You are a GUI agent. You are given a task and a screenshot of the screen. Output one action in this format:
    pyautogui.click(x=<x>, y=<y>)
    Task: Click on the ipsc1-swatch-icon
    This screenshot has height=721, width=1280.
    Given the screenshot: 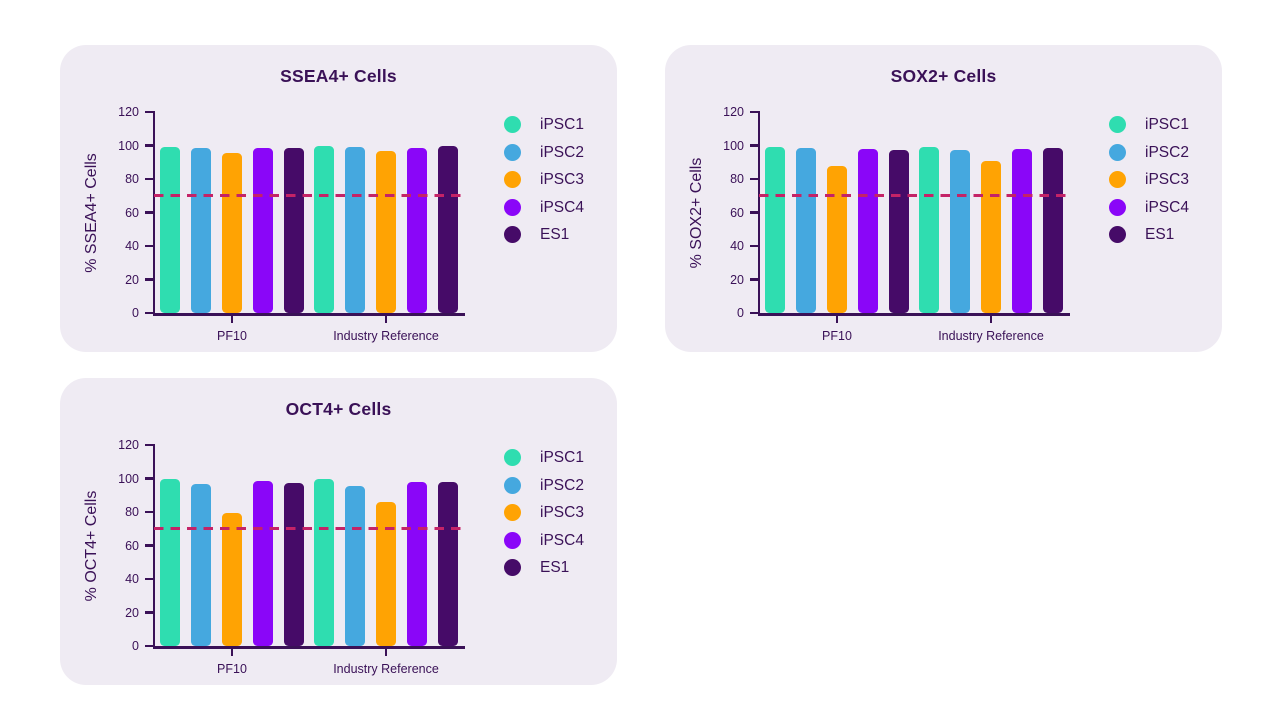 What is the action you would take?
    pyautogui.click(x=512, y=457)
    